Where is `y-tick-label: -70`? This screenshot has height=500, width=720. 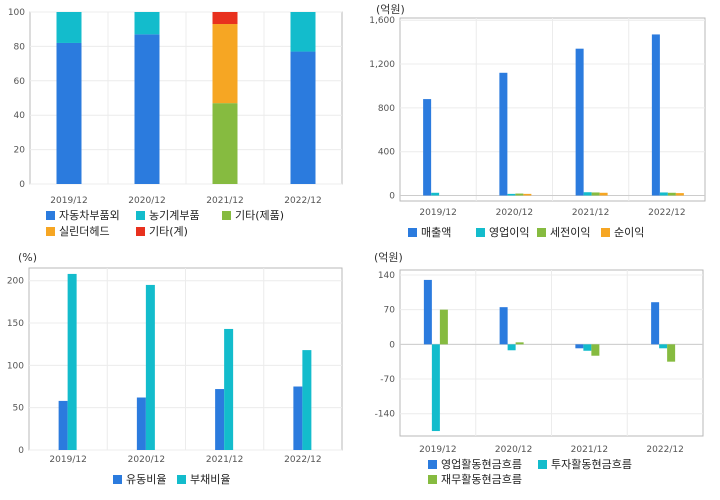
y-tick-label: -70 is located at coordinates (387, 380).